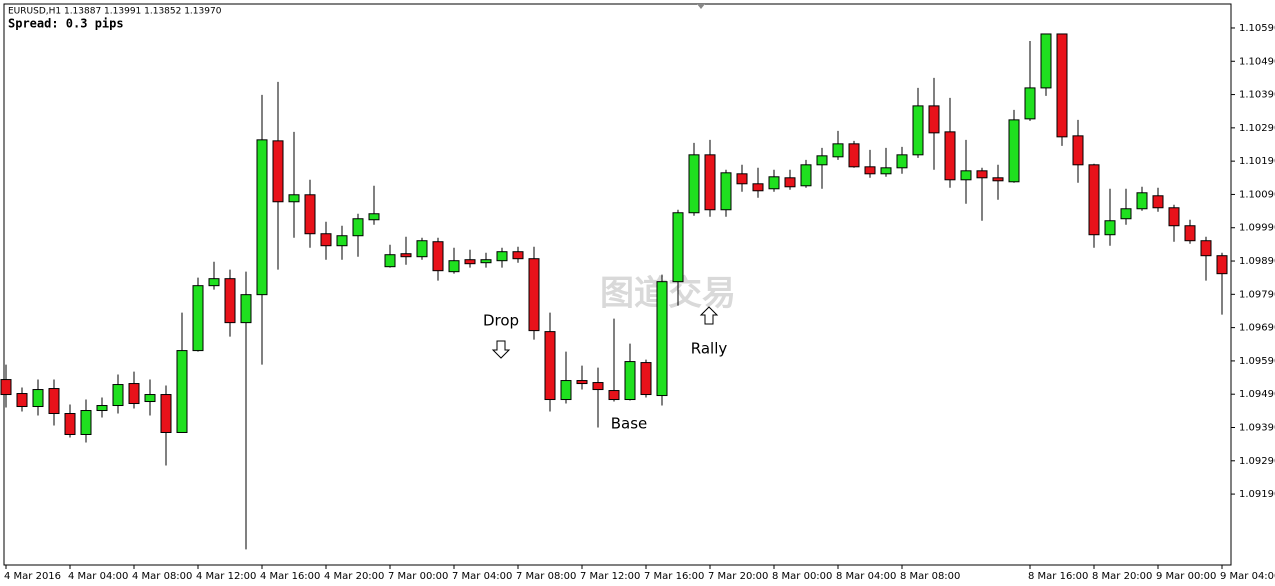 The height and width of the screenshot is (586, 1275). I want to click on spread-line: Spread: 0.3 pips, so click(66, 24).